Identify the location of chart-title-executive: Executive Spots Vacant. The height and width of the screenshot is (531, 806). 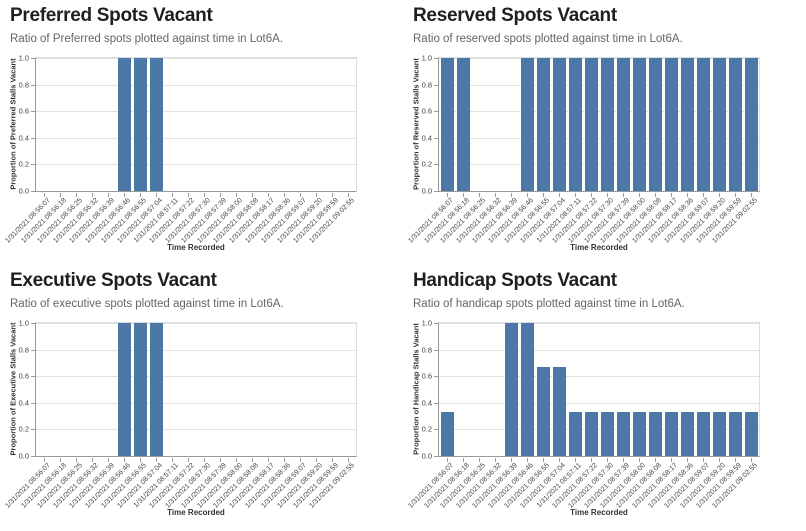
(113, 280).